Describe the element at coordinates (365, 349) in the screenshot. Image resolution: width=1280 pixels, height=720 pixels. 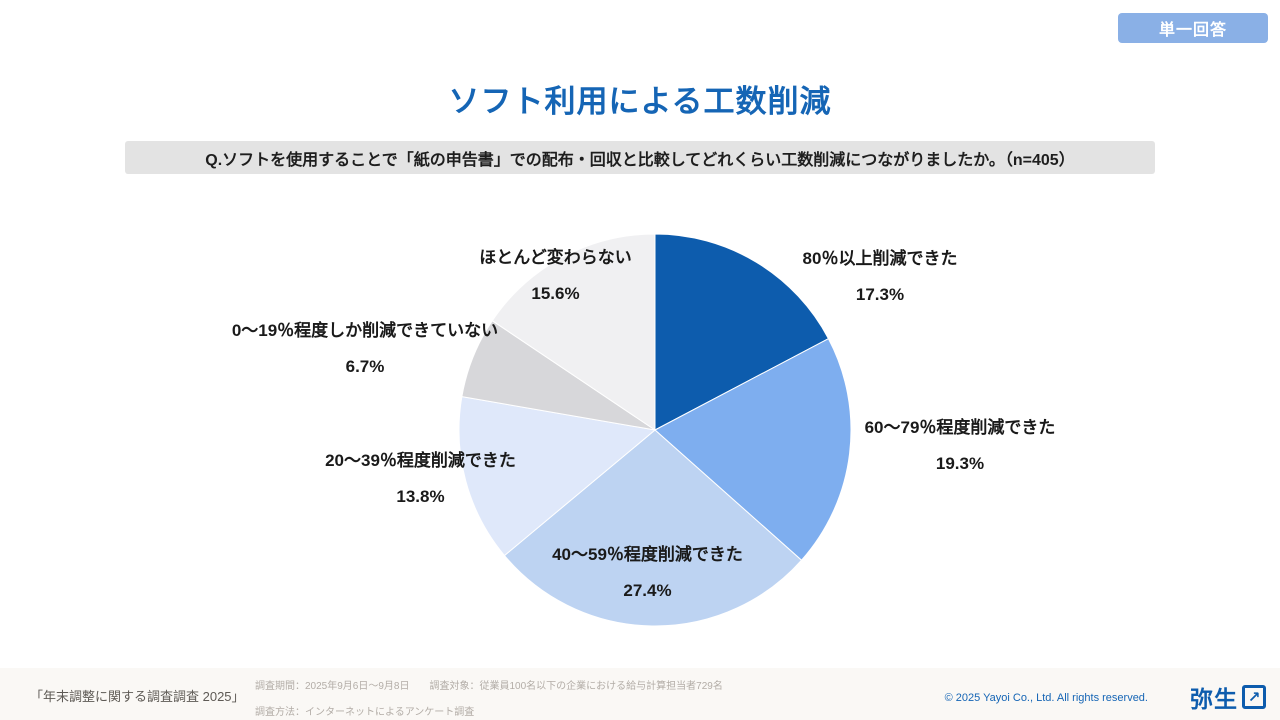
I see `pie-label-0-19: 0〜19％程度しか削減できていない 6.7%` at that location.